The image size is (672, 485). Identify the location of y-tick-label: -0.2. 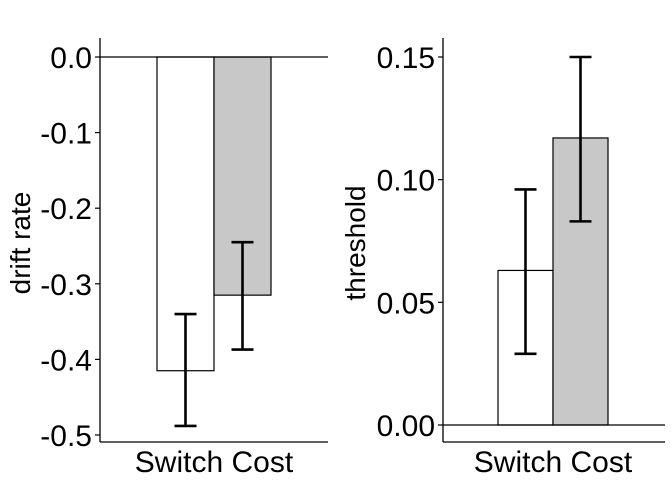
(66, 209).